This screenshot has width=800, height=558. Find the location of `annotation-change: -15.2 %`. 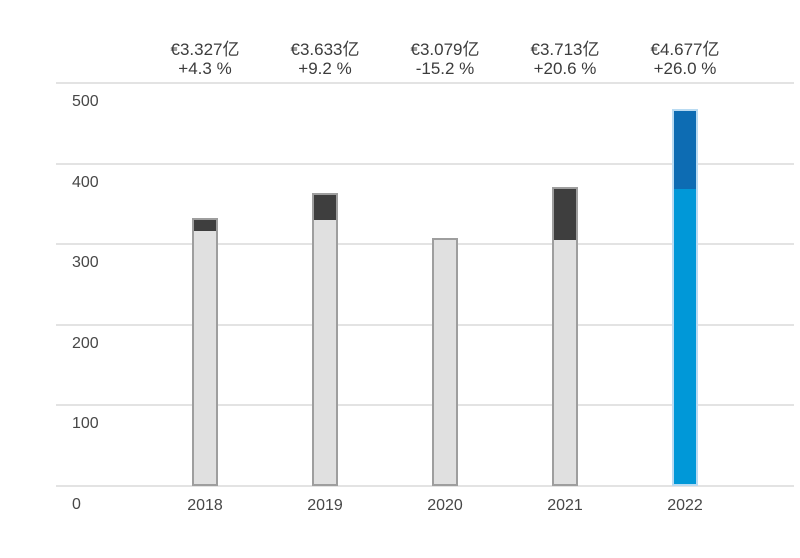

annotation-change: -15.2 % is located at coordinates (445, 68).